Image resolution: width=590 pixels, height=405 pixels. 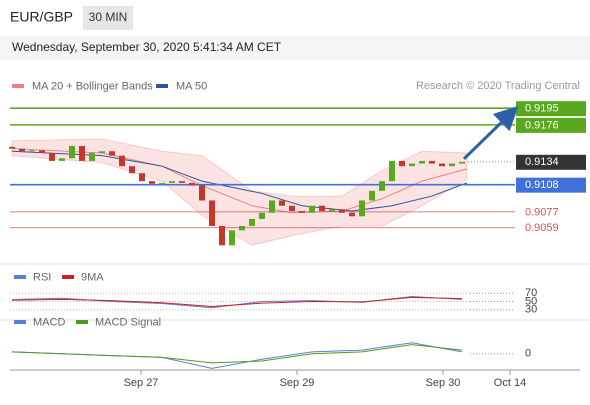 I want to click on x-tick-label: Oct 14, so click(x=510, y=383).